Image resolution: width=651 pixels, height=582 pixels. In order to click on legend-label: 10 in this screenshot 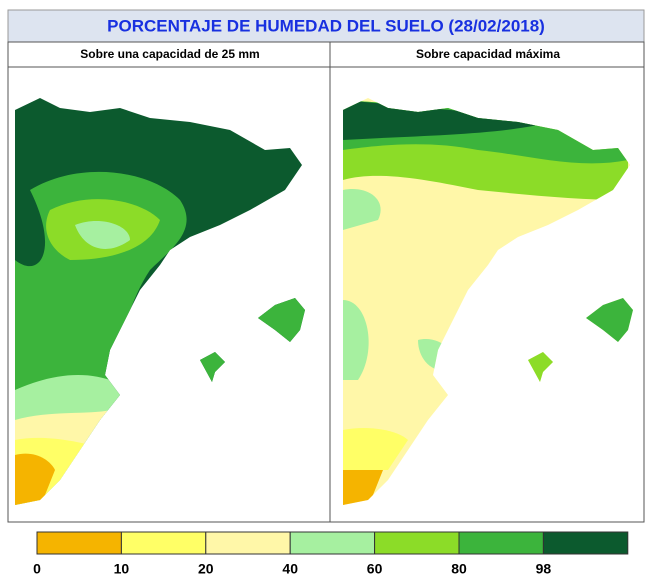, I will do `click(122, 569)`.